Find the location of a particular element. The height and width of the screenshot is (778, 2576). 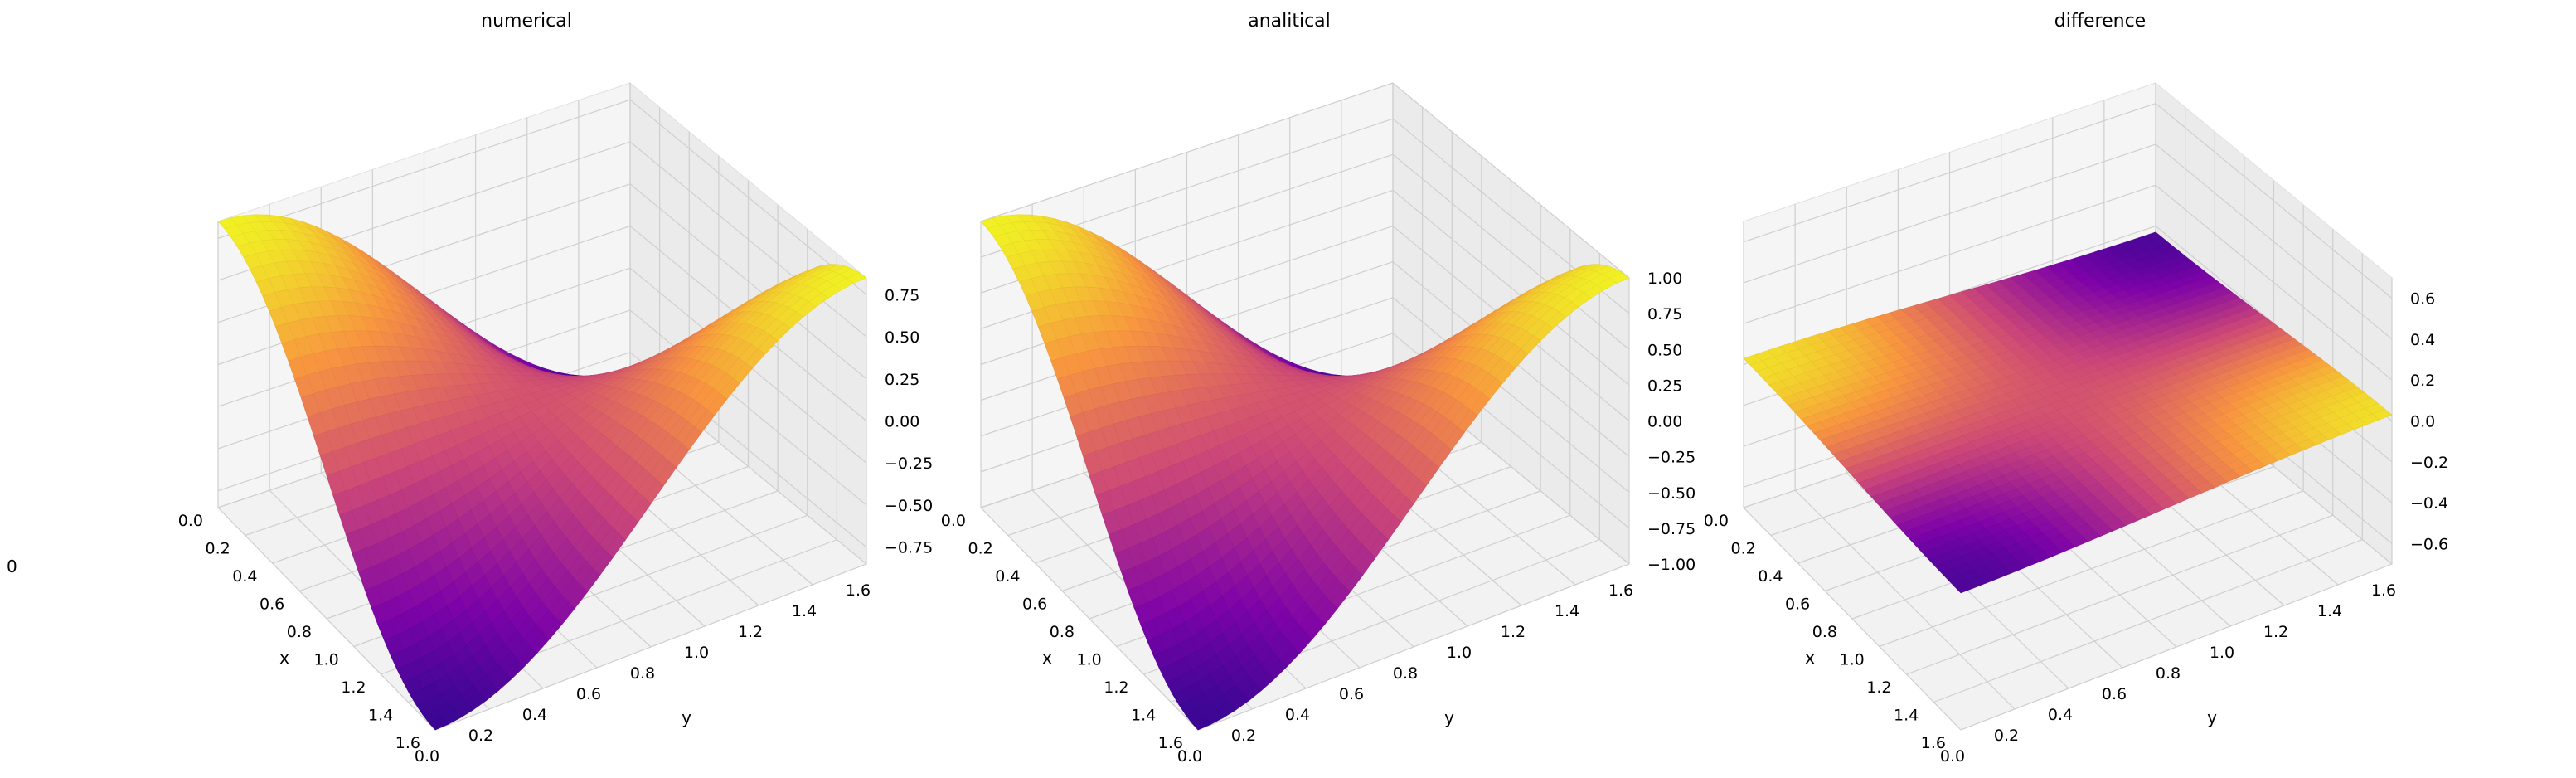

z-tick-label: −0.6 is located at coordinates (2429, 544).